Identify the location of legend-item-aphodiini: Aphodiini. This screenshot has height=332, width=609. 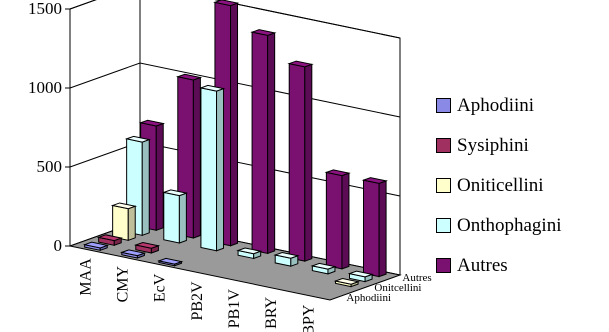
(521, 105).